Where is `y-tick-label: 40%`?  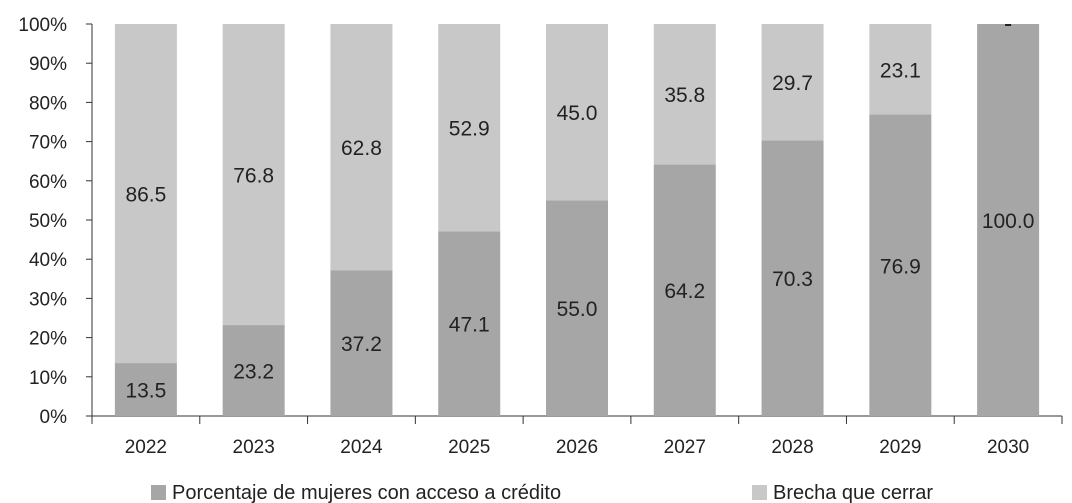
y-tick-label: 40% is located at coordinates (48, 260).